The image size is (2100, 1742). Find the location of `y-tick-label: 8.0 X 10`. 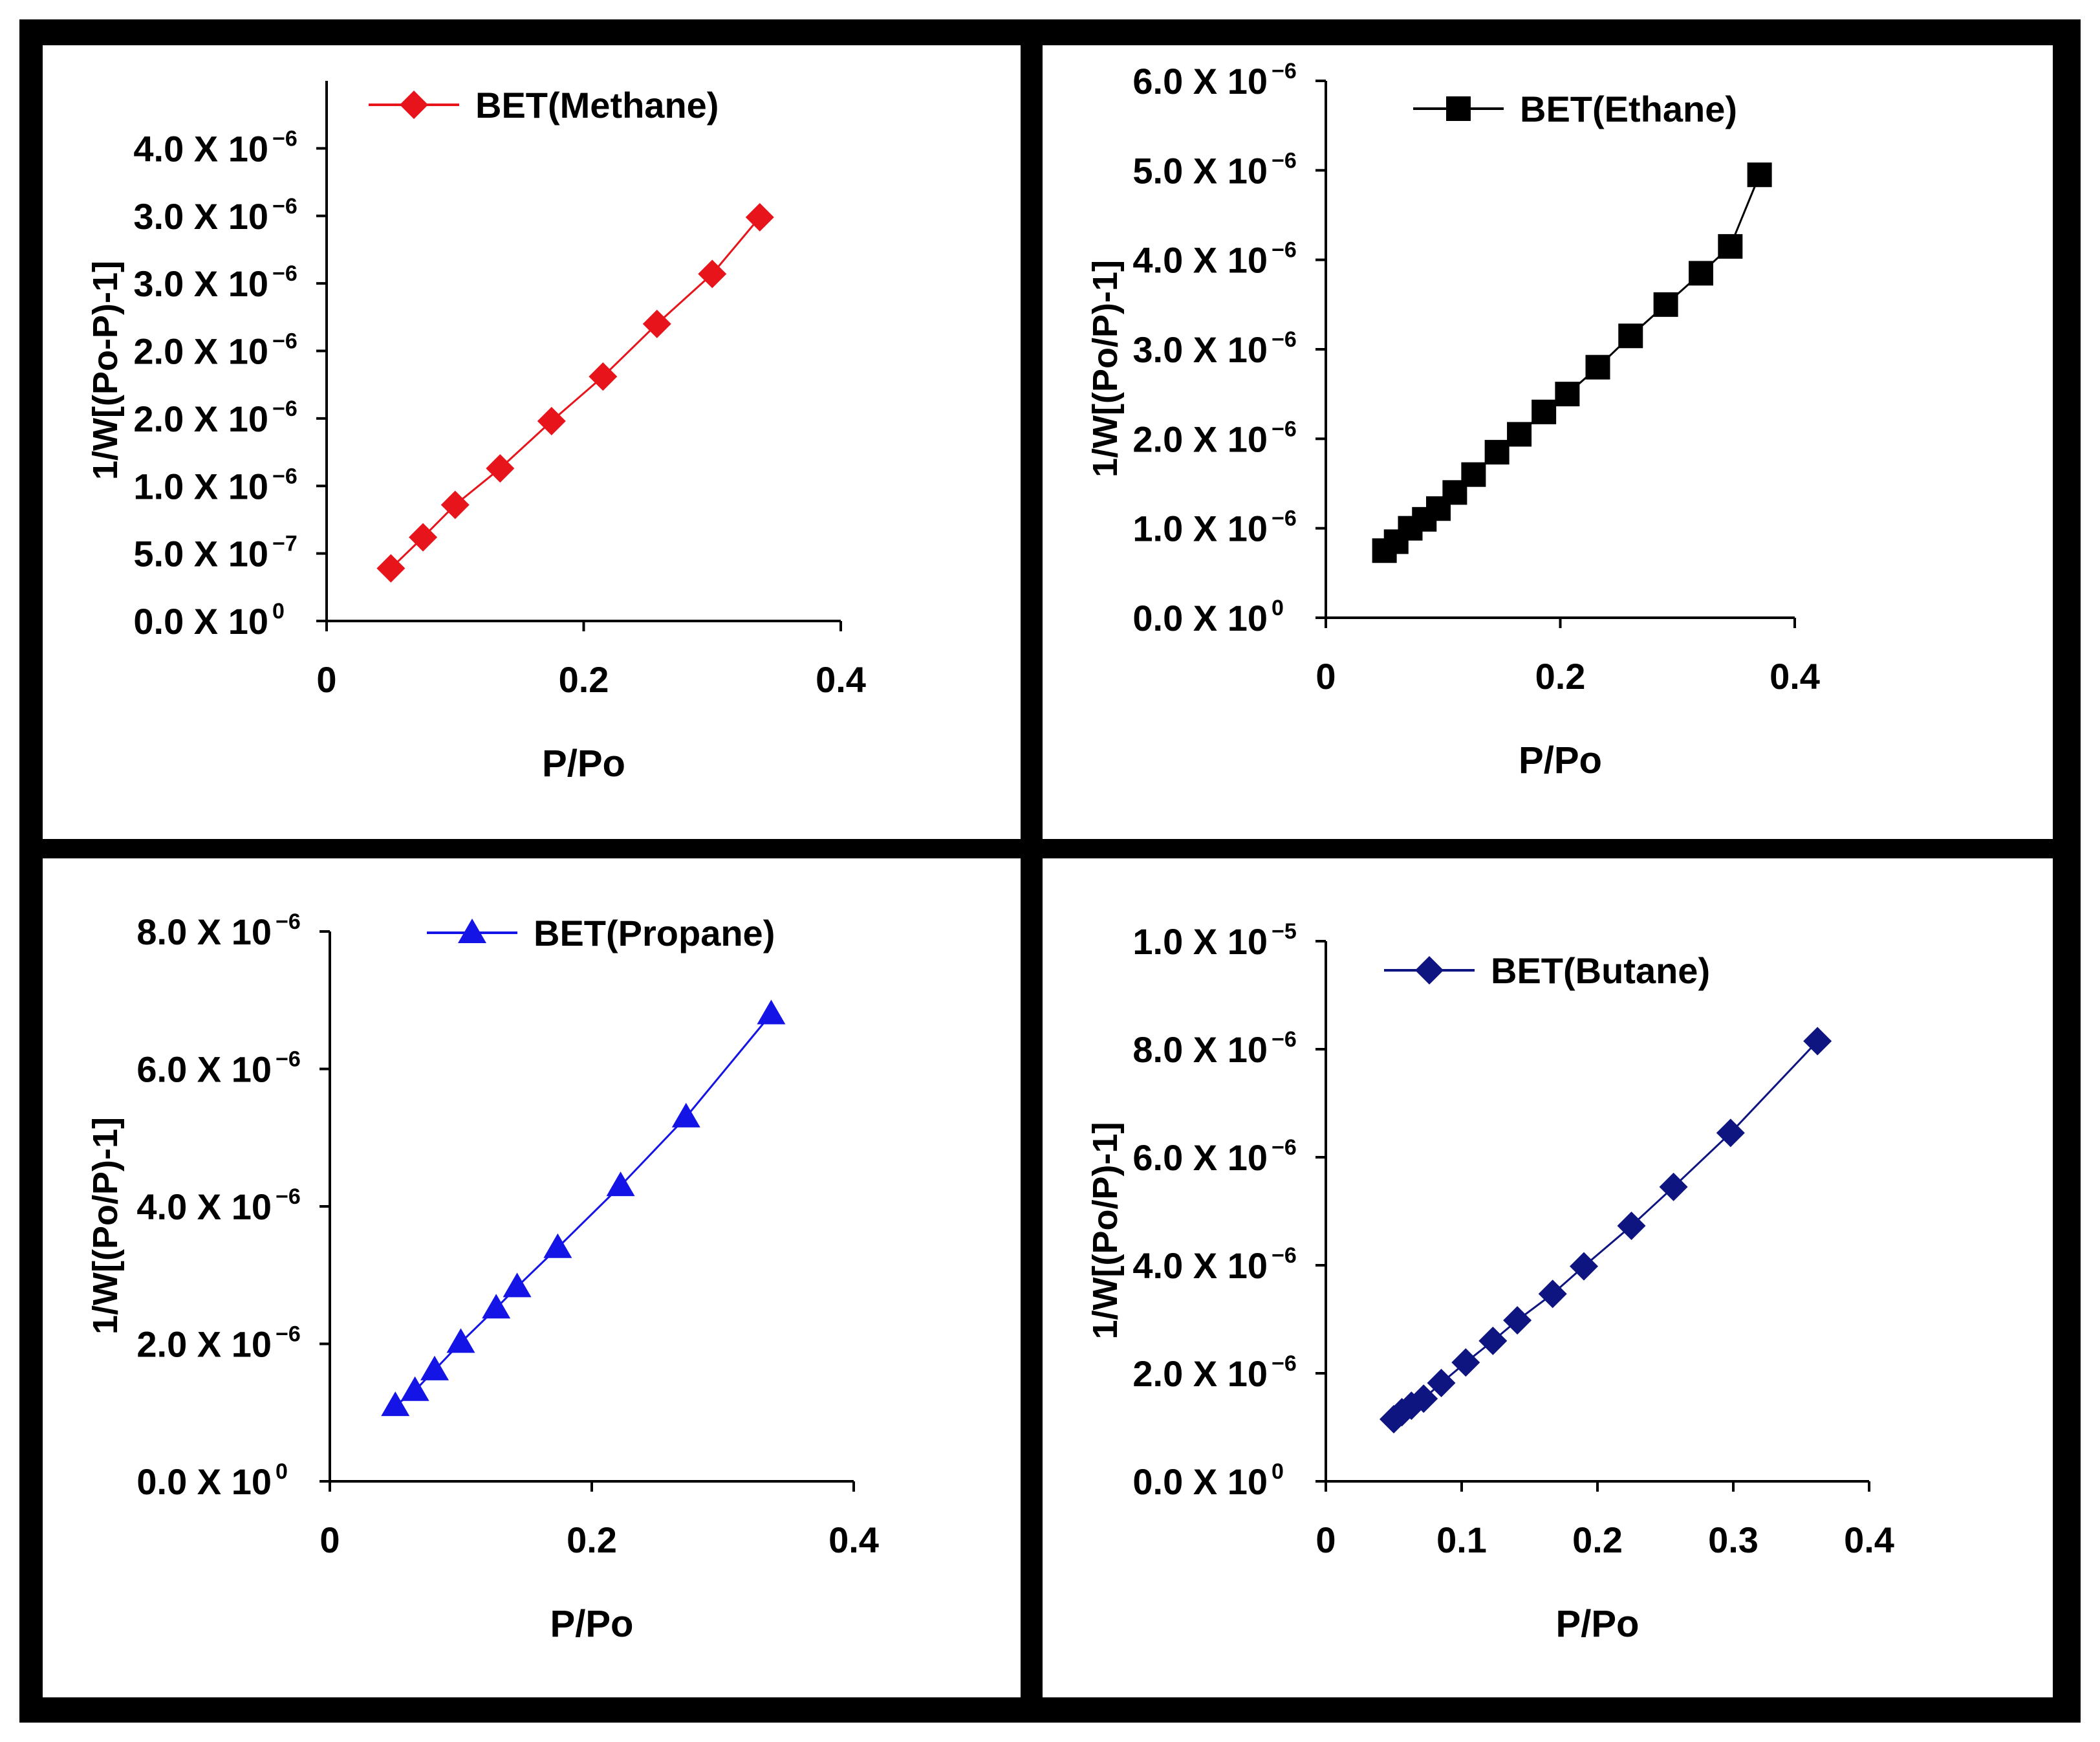

y-tick-label: 8.0 X 10 is located at coordinates (204, 932).